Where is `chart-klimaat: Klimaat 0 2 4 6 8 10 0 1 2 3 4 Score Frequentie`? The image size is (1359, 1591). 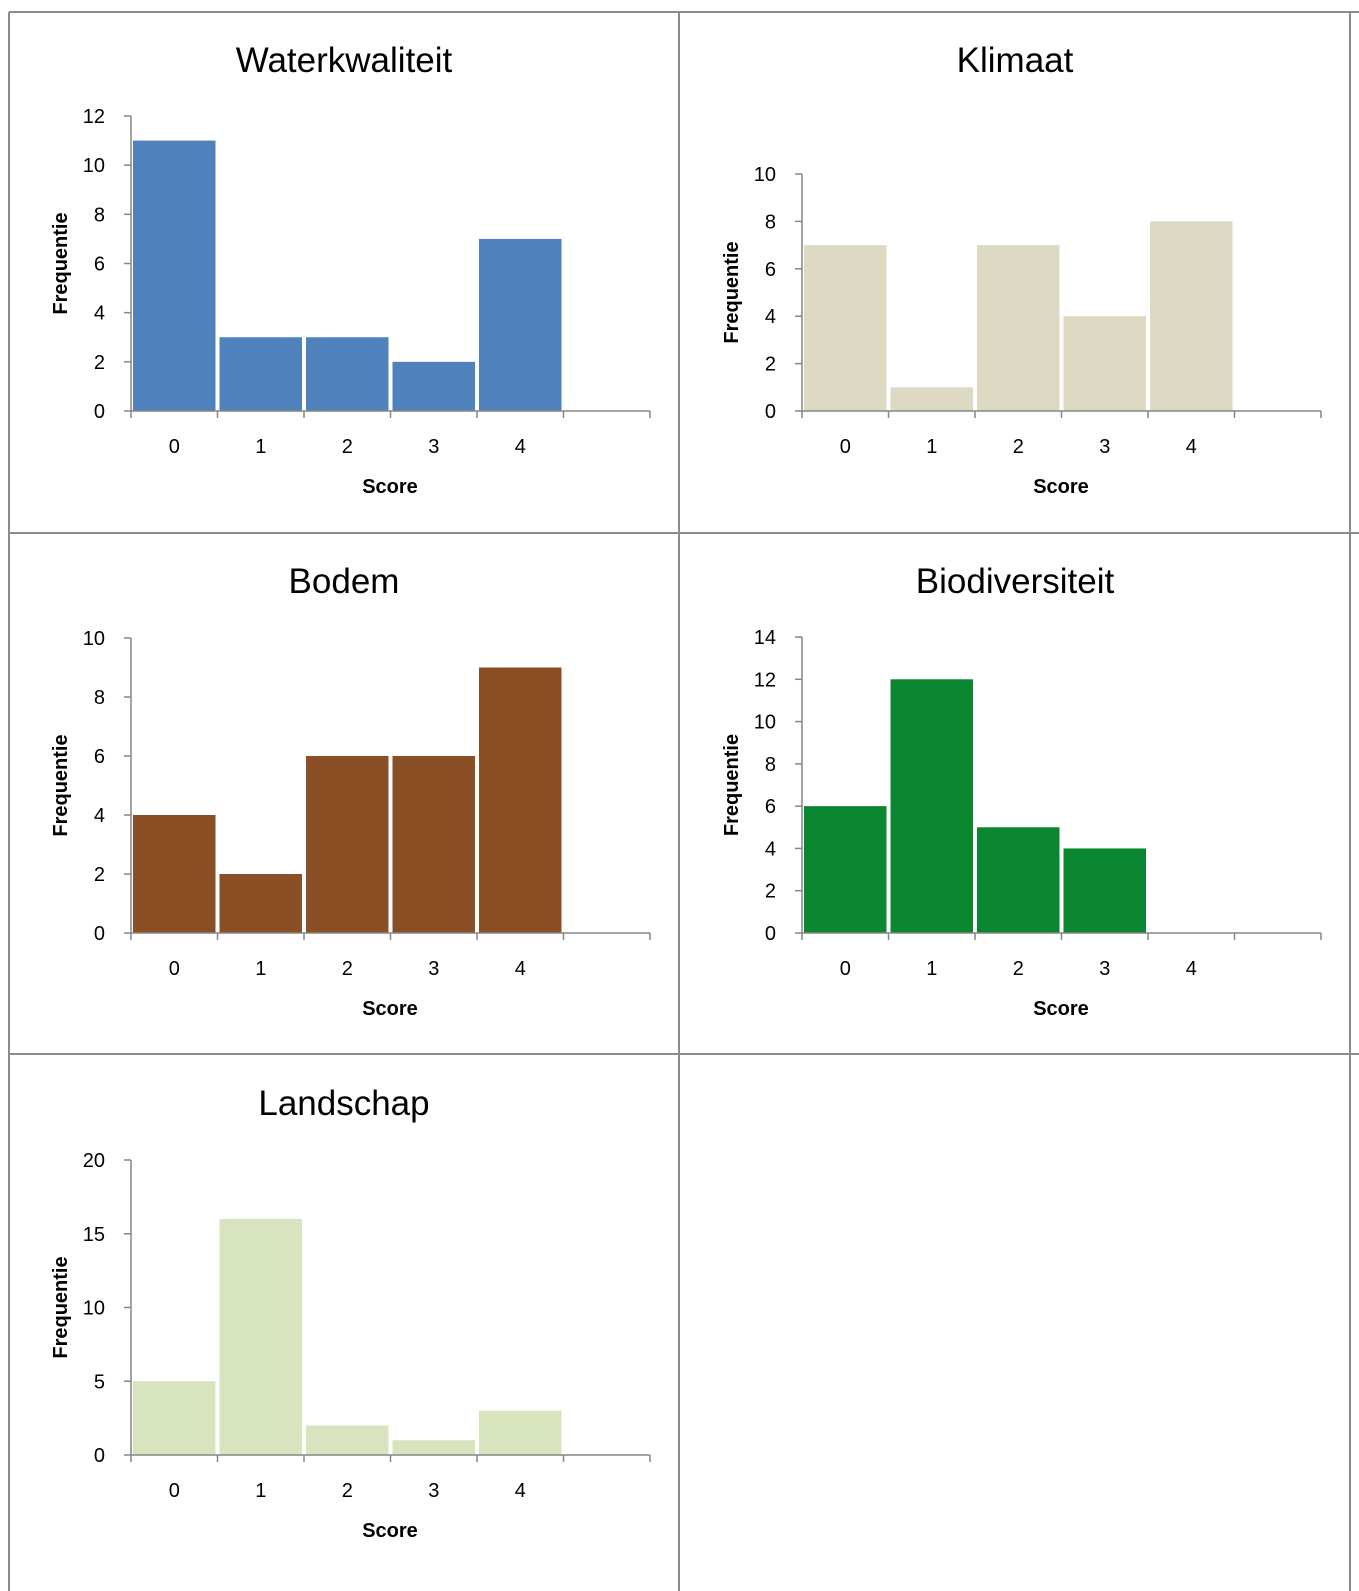
chart-klimaat: Klimaat 0 2 4 6 8 10 0 1 2 3 4 Score Frequentie is located at coordinates (1021, 269).